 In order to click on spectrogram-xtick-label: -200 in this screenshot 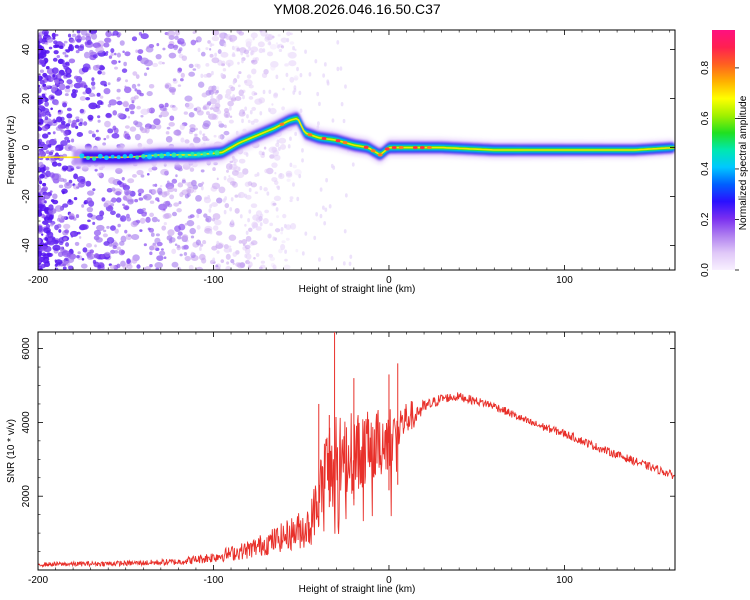, I will do `click(38, 280)`.